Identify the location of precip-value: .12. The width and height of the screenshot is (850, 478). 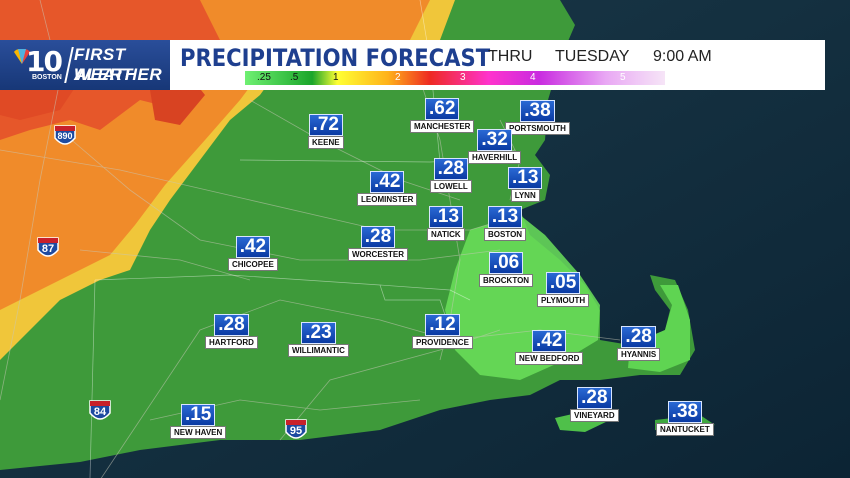
(442, 325).